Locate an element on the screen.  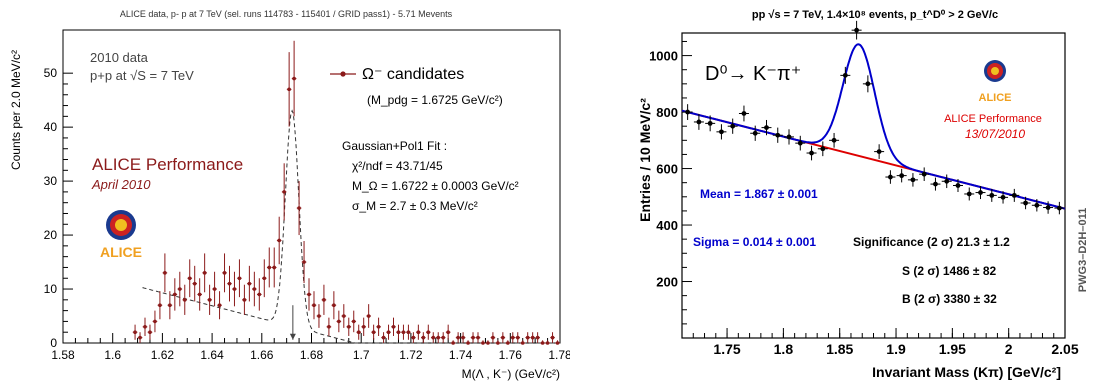
pdg-mass-arrow is located at coordinates (293, 322).